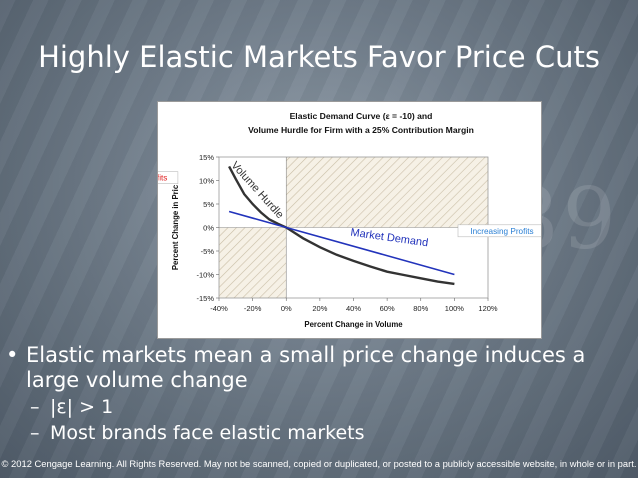 This screenshot has width=638, height=478. I want to click on y-tick-label: -10%, so click(205, 275).